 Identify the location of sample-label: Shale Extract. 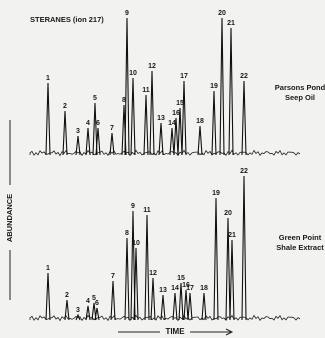
(300, 247).